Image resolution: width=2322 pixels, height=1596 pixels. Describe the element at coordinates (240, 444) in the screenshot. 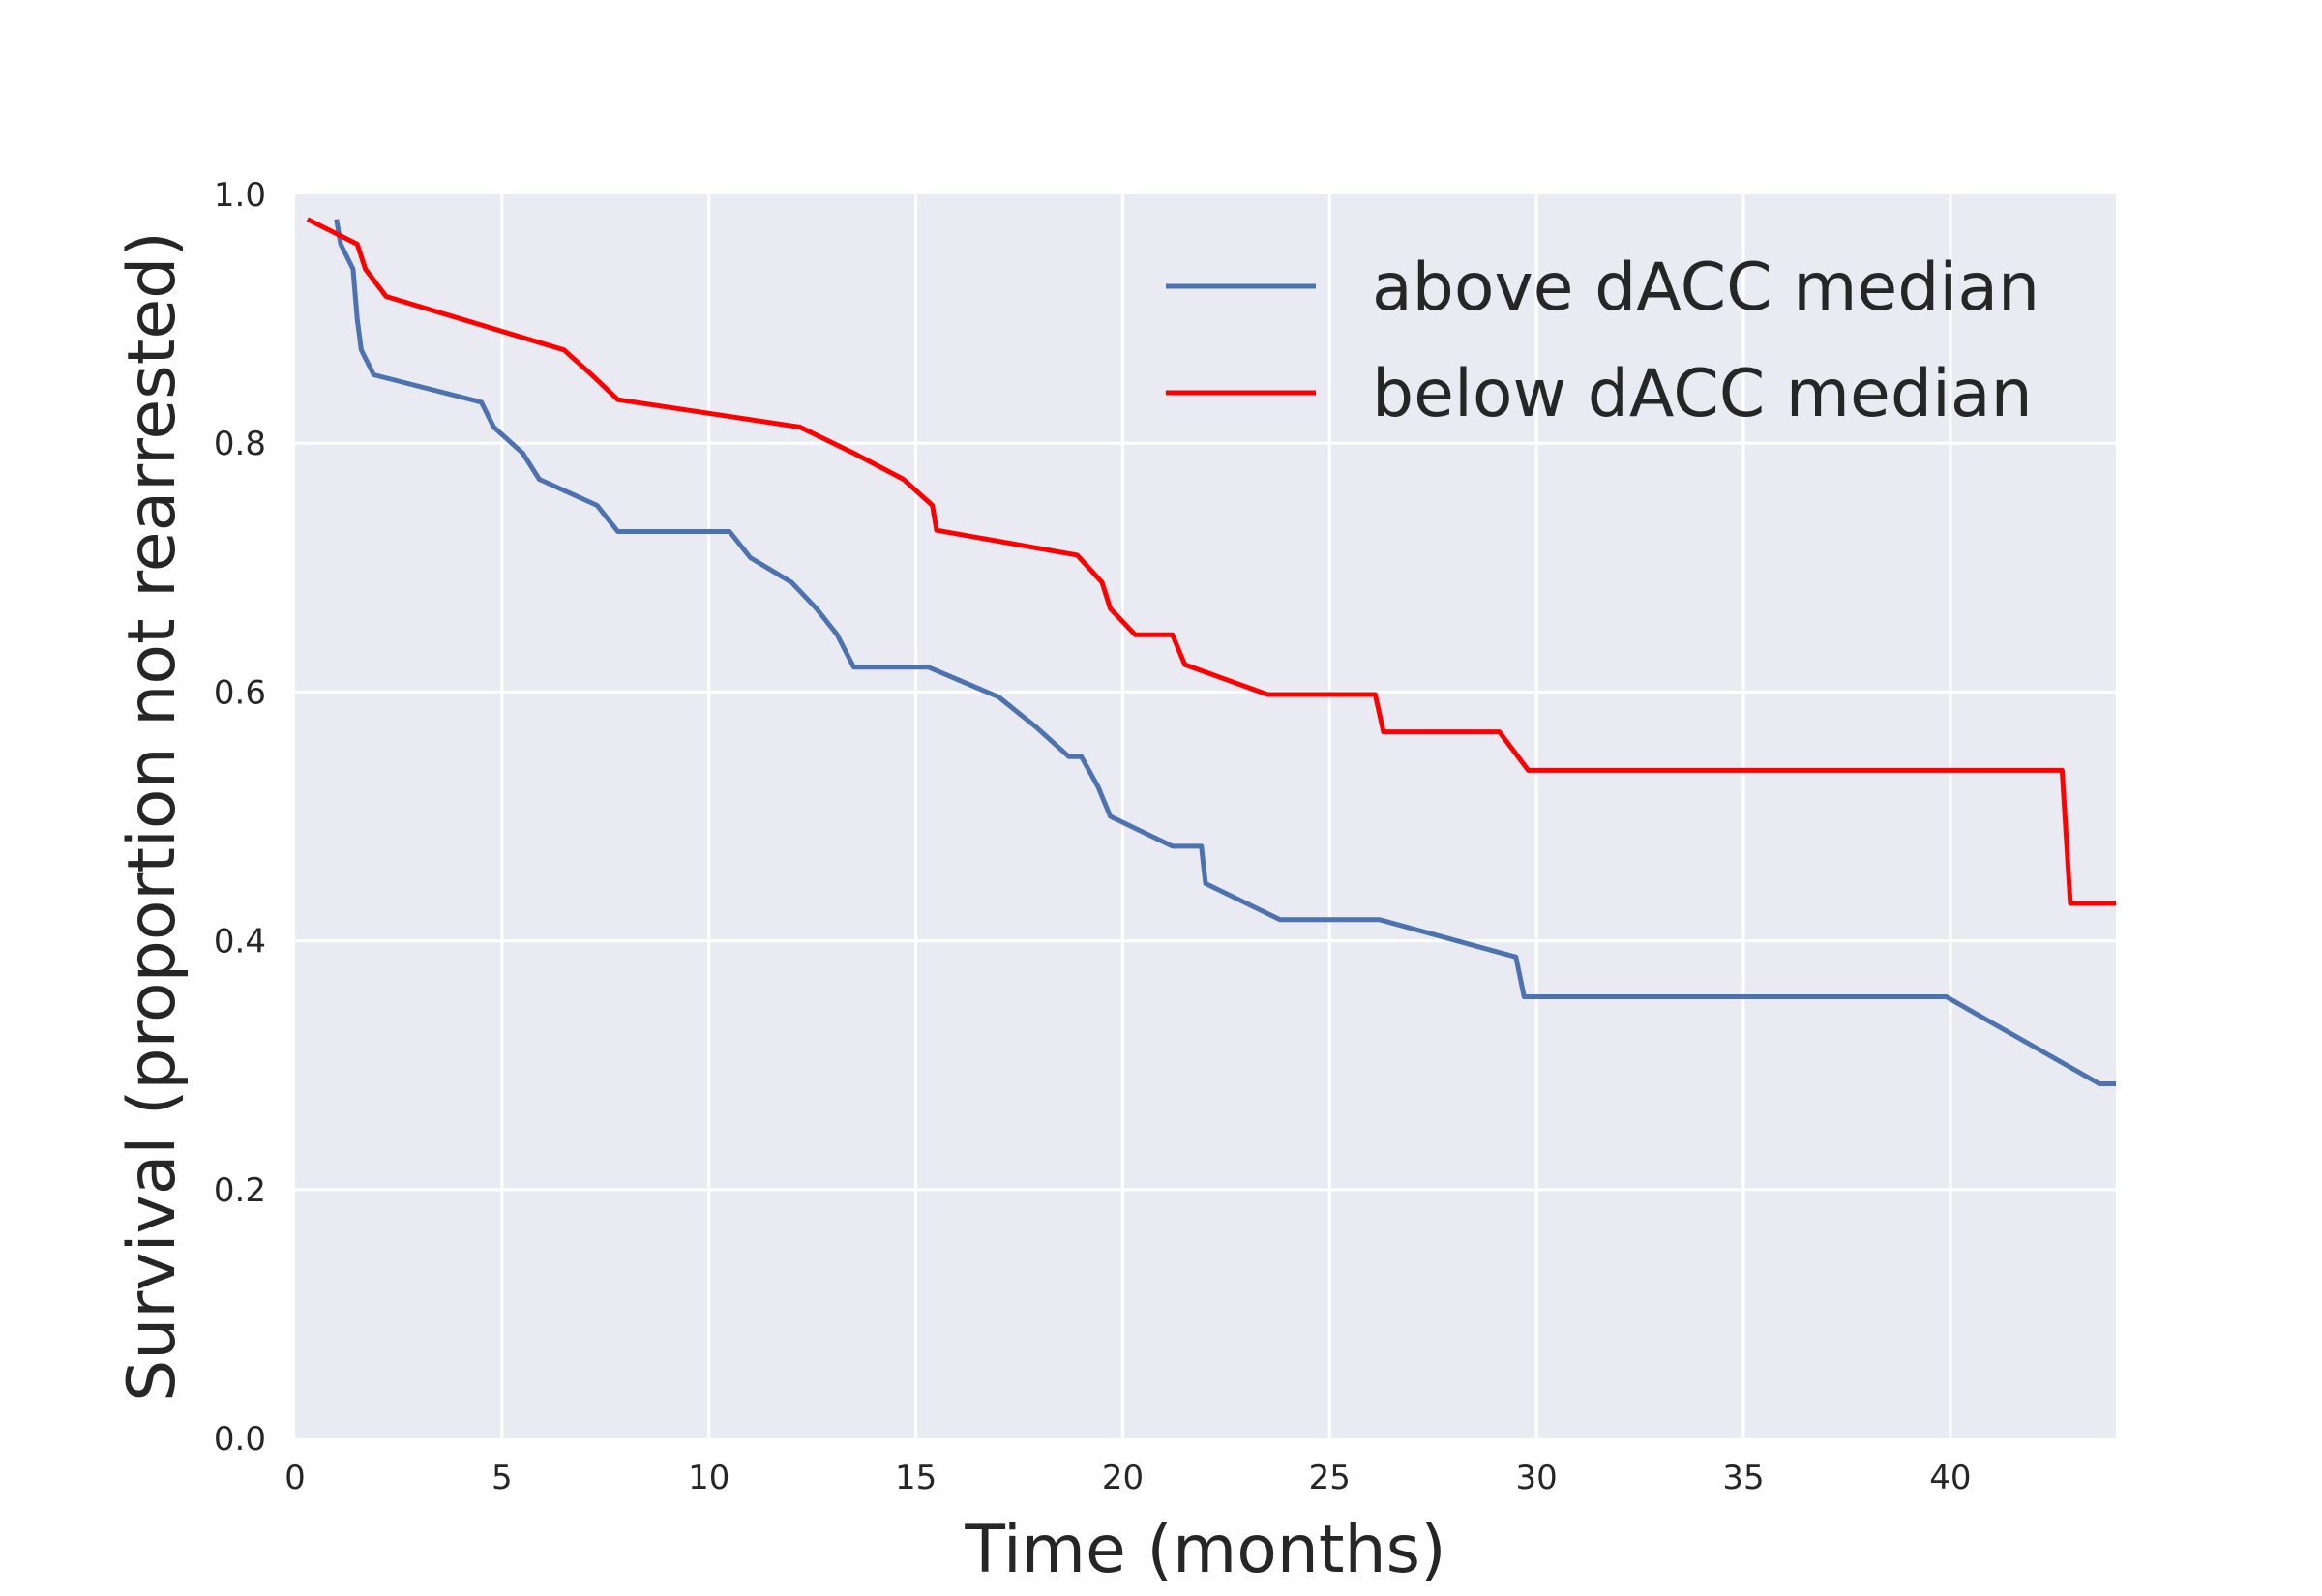

I see `y-tick-label: 0.8` at that location.